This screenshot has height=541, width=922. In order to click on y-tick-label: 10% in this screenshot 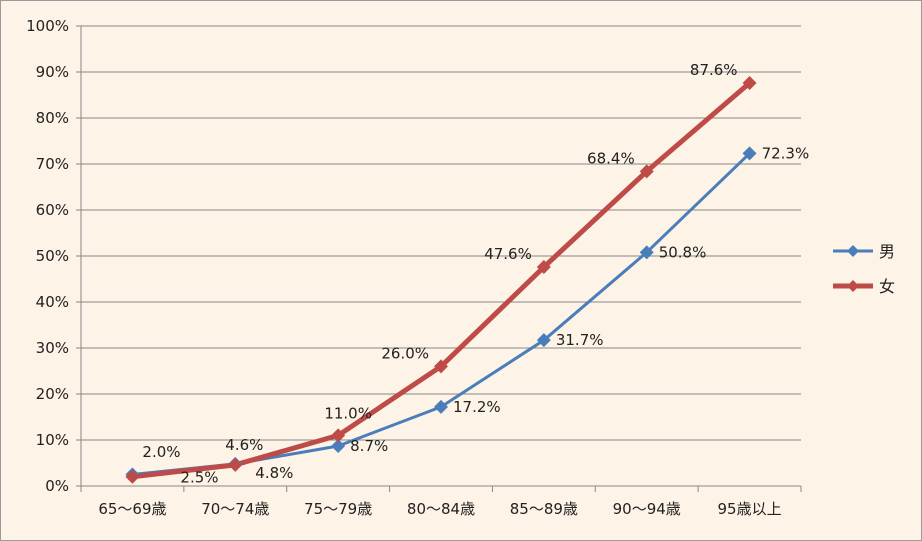, I will do `click(52, 440)`.